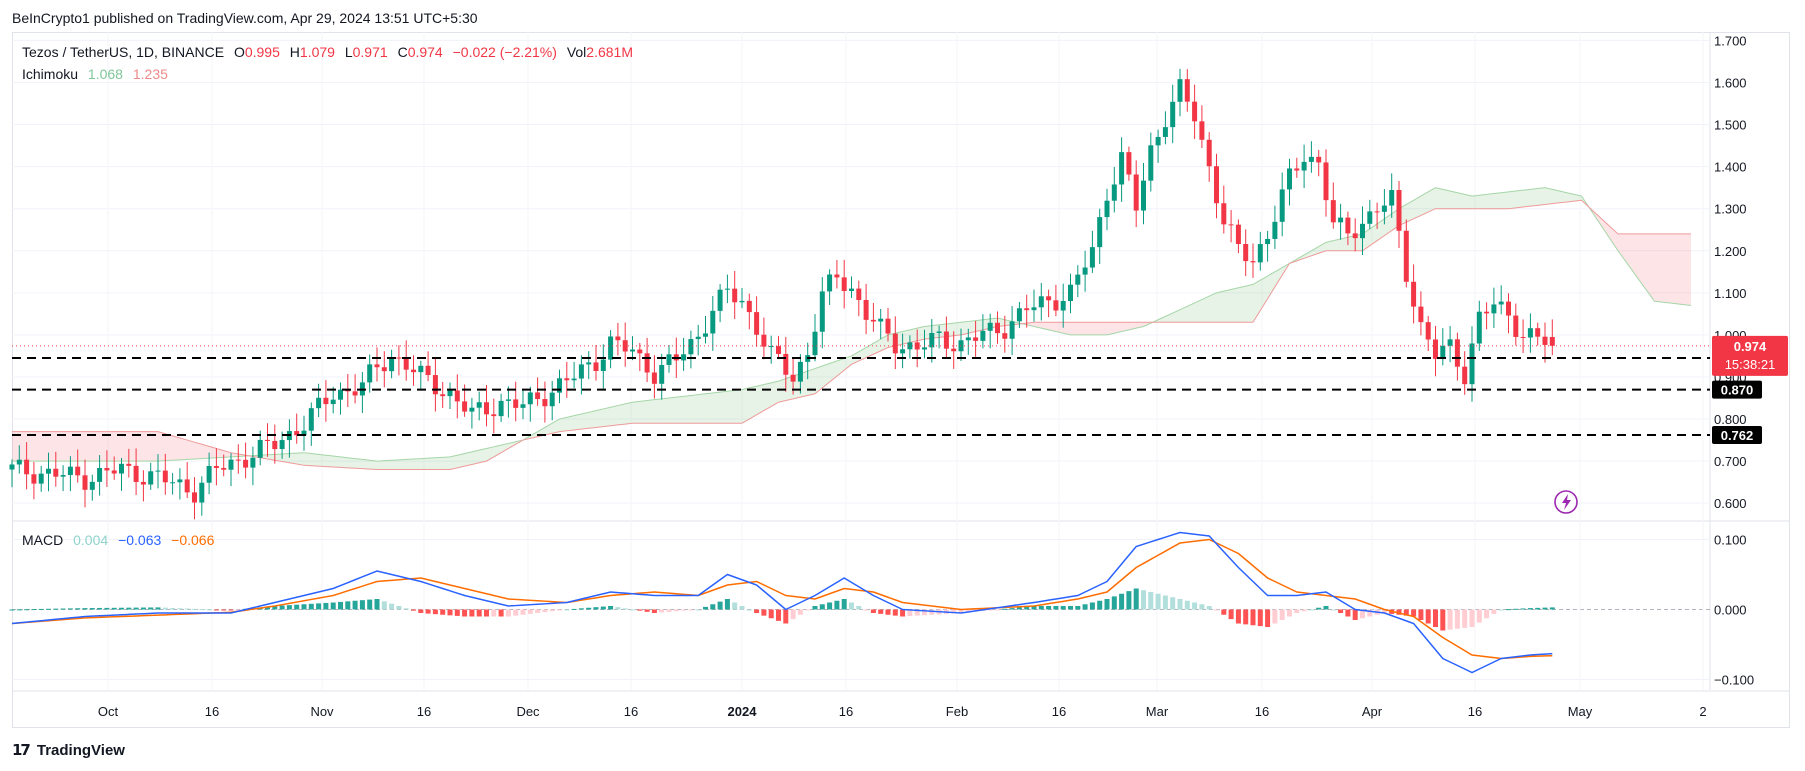 This screenshot has height=771, width=1805. Describe the element at coordinates (50, 74) in the screenshot. I see `ichimoku-label: Ichimoku` at that location.